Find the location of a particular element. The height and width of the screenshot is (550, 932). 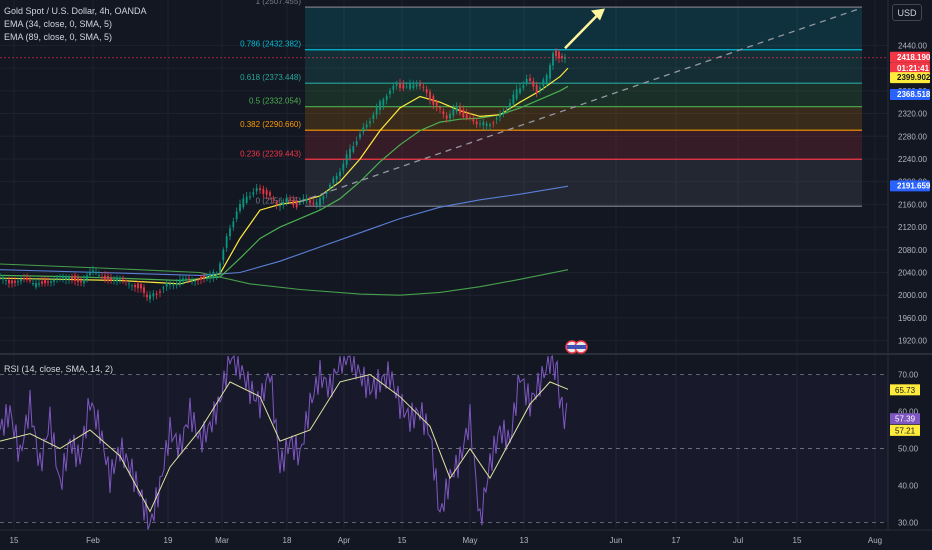

news-icons is located at coordinates (576, 347).